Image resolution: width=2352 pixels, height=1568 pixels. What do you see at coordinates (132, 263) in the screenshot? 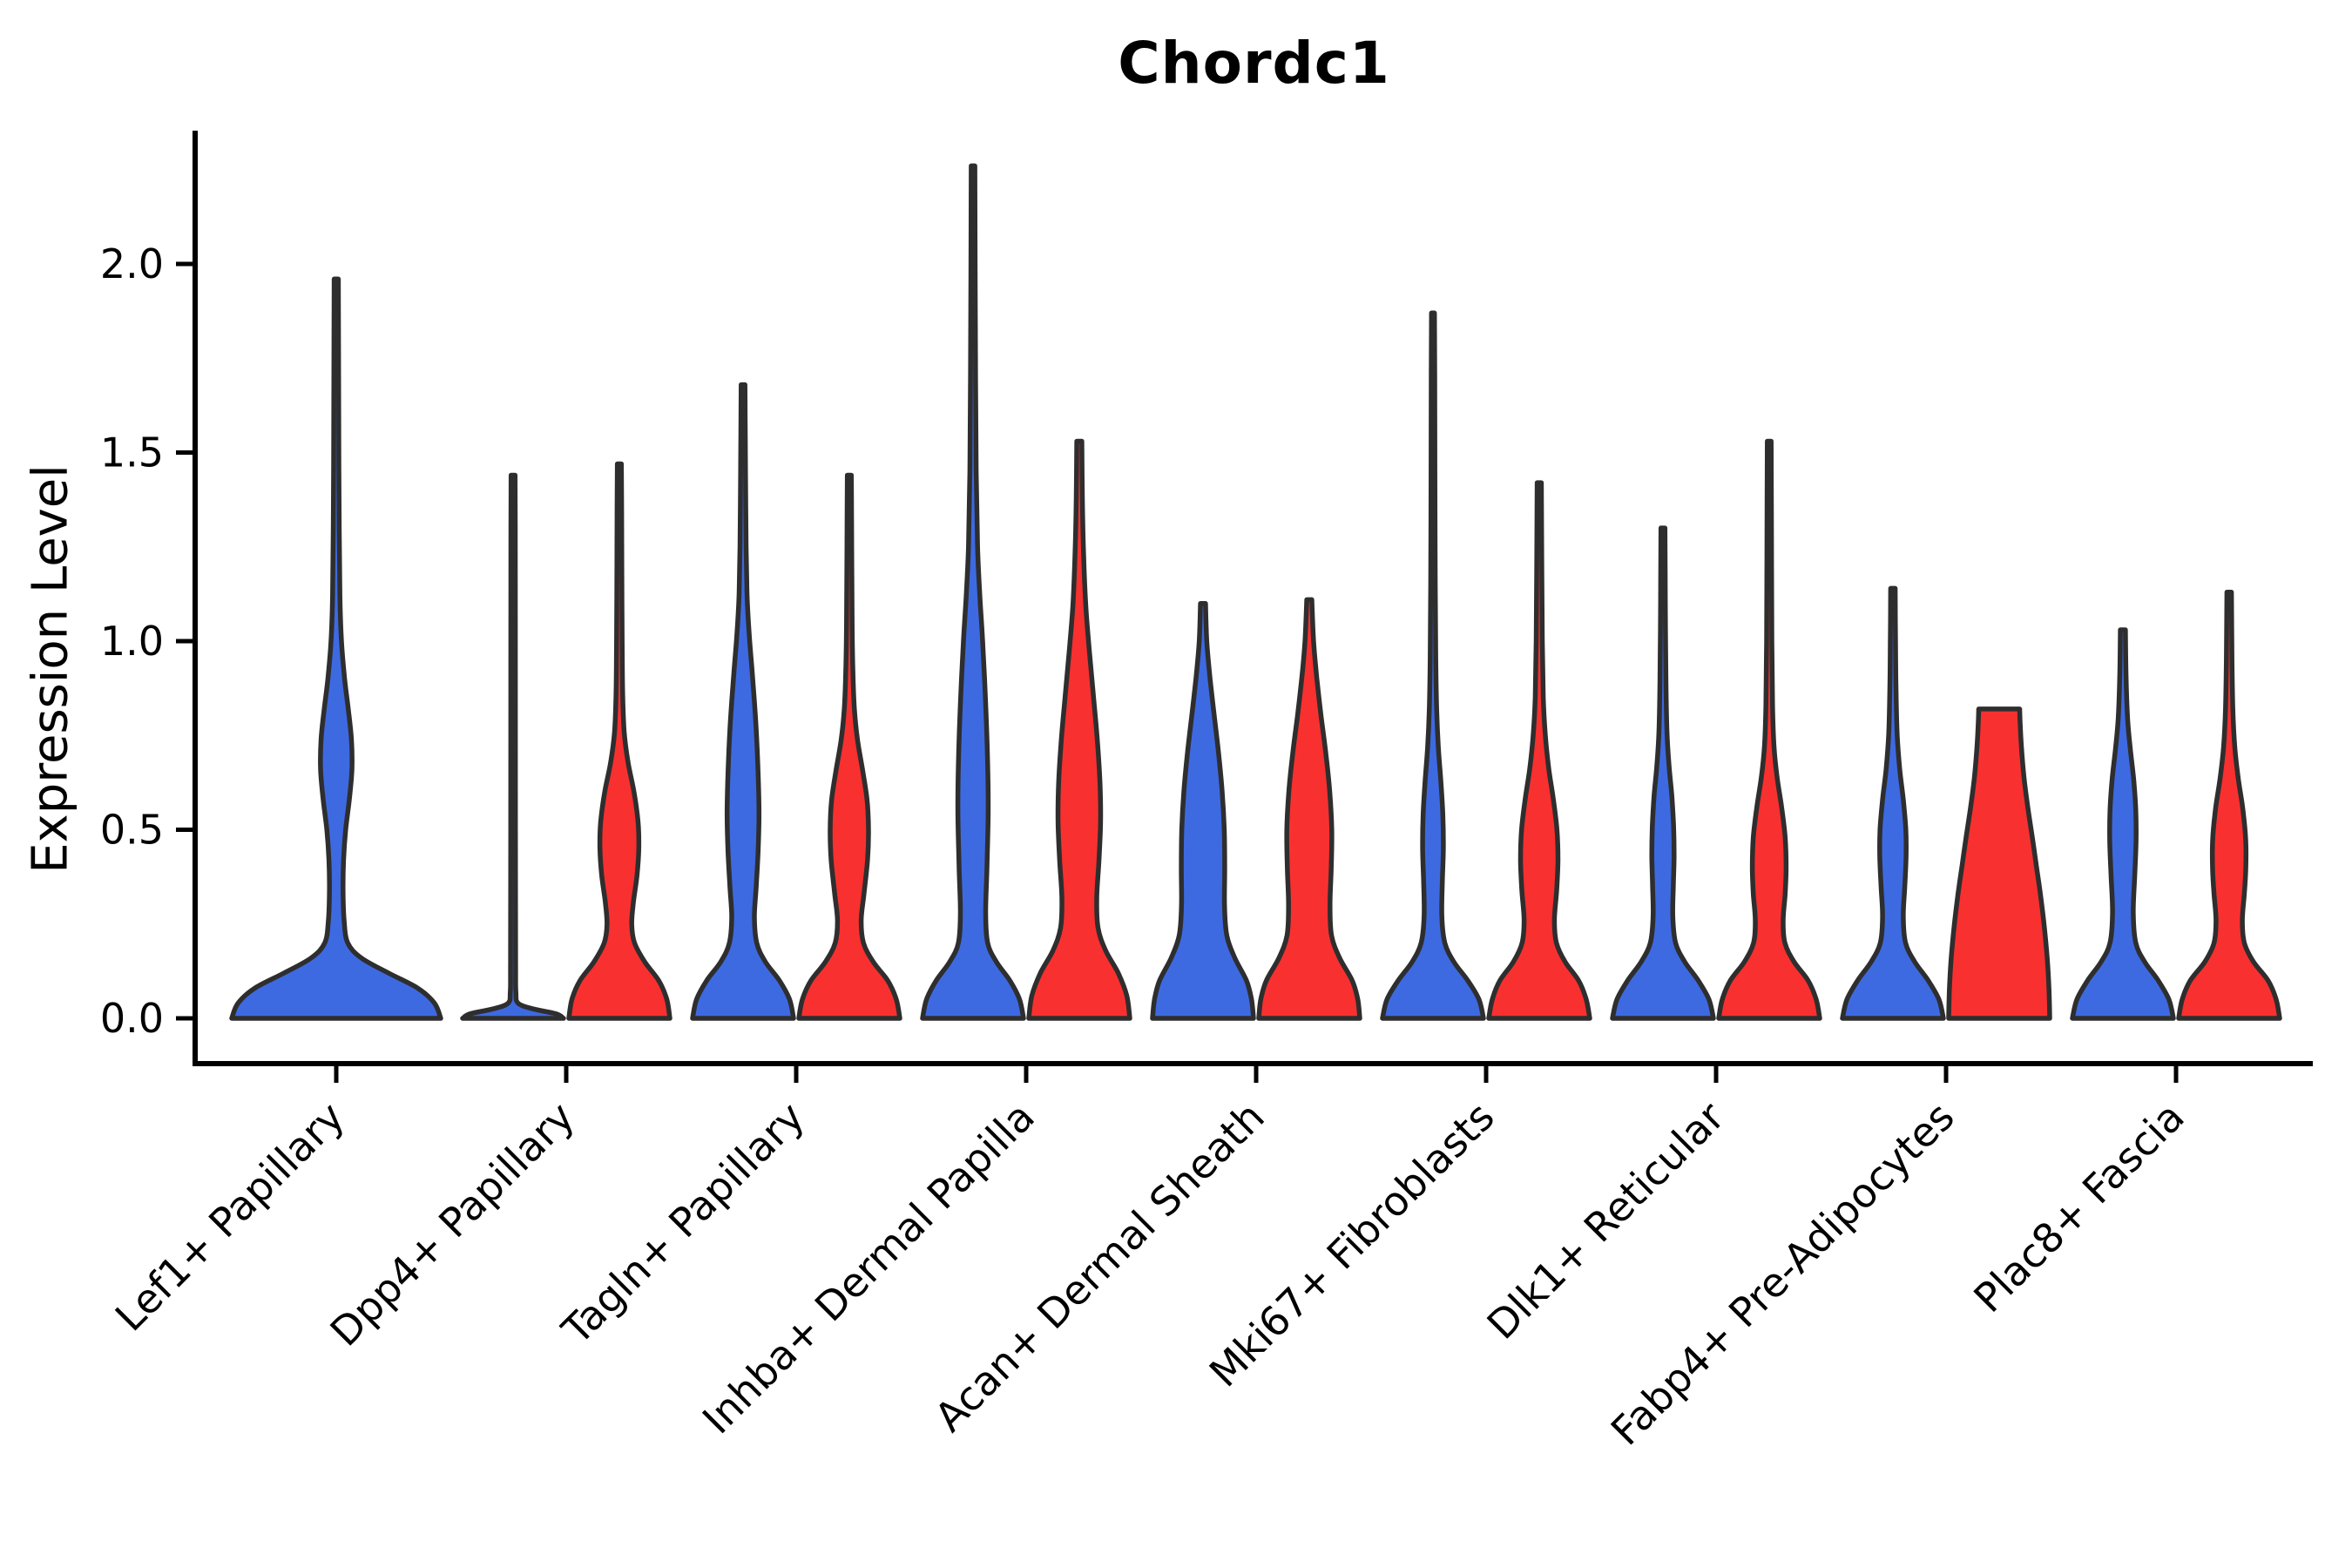
I see `y-tick-label: 2.0` at bounding box center [132, 263].